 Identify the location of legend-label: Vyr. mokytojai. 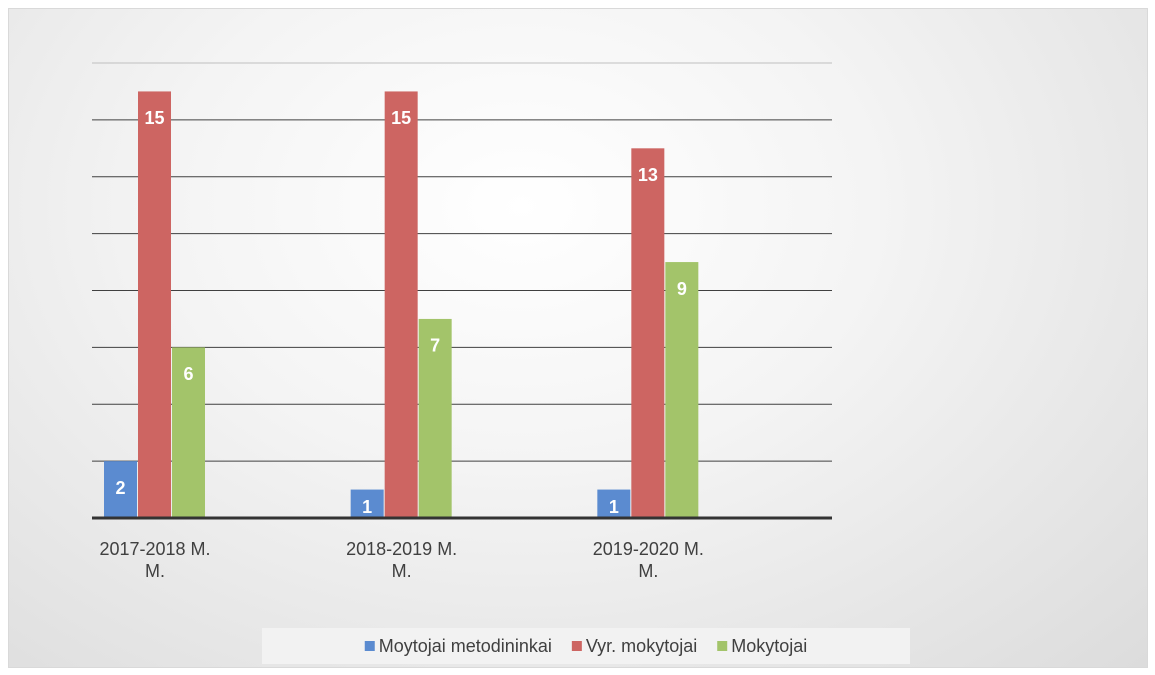
(641, 646).